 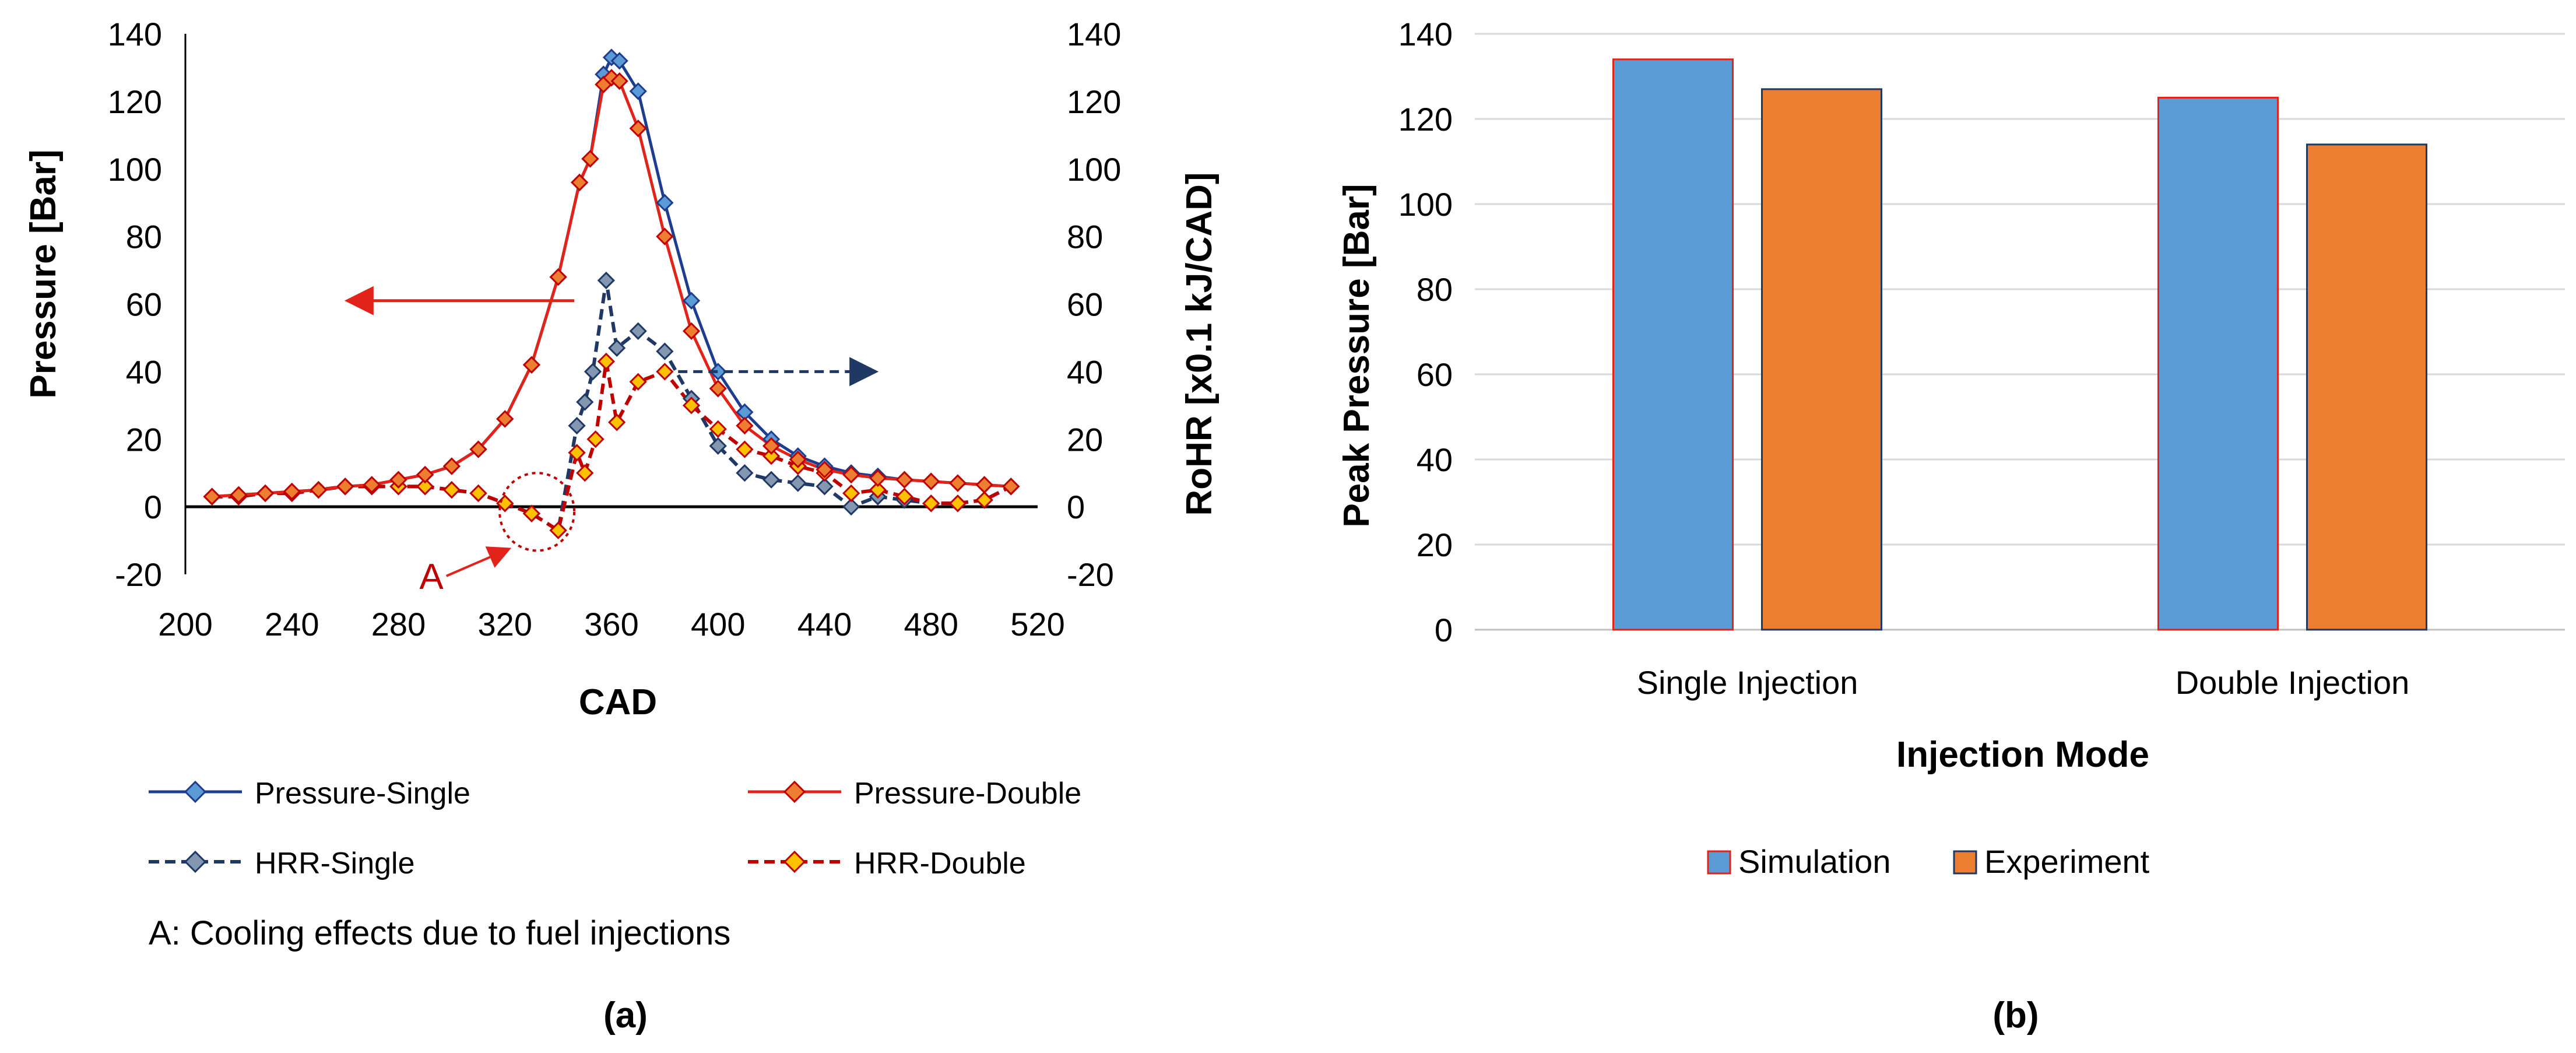 I want to click on bar-y-tick-label: 120, so click(x=1425, y=119).